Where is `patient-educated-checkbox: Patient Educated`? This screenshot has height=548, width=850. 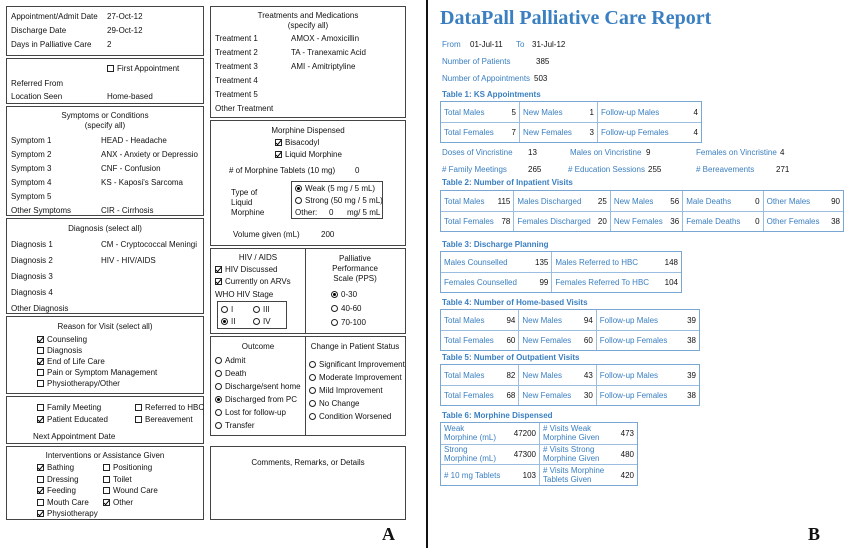
patient-educated-checkbox: Patient Educated is located at coordinates (72, 419).